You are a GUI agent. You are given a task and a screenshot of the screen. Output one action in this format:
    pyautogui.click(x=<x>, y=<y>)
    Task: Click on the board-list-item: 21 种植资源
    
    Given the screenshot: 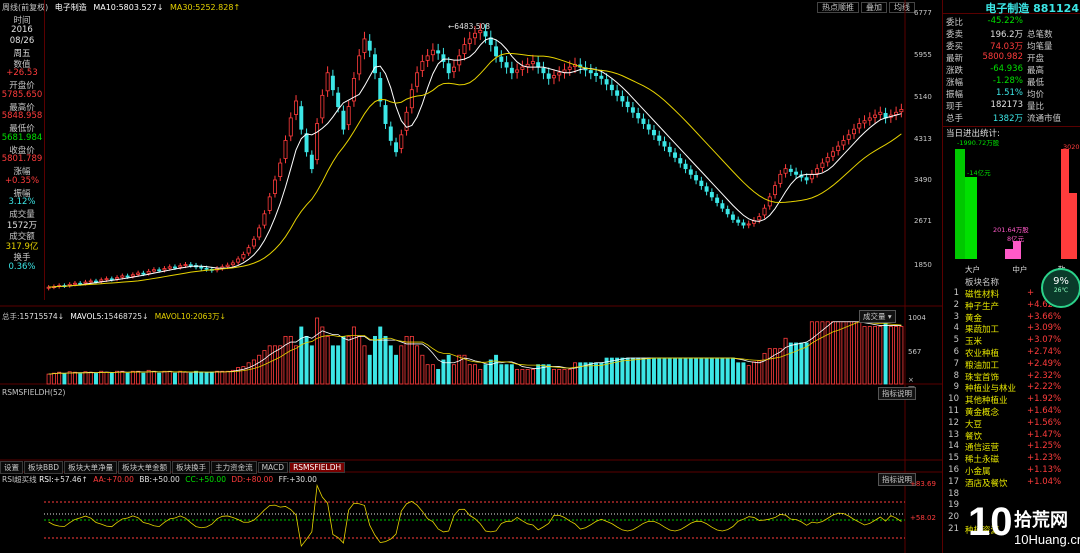 What is the action you would take?
    pyautogui.click(x=1011, y=530)
    